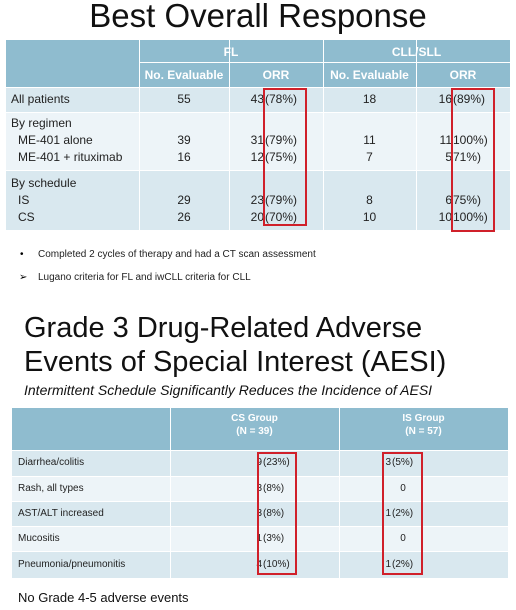 This screenshot has height=610, width=516. Describe the element at coordinates (235, 362) in the screenshot. I see `section-title: Events of Special Interest (AESI)` at that location.